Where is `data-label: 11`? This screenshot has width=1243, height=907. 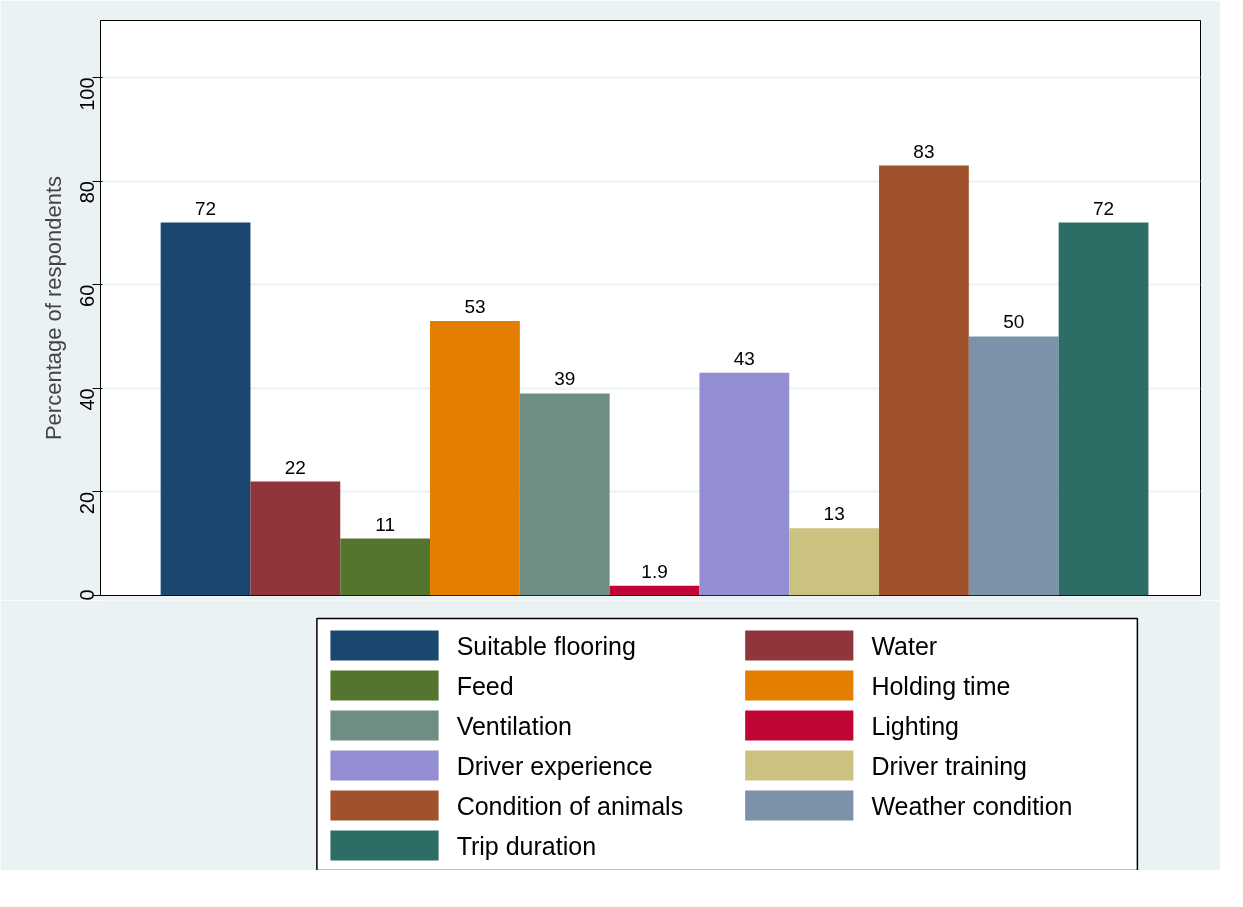 data-label: 11 is located at coordinates (385, 524).